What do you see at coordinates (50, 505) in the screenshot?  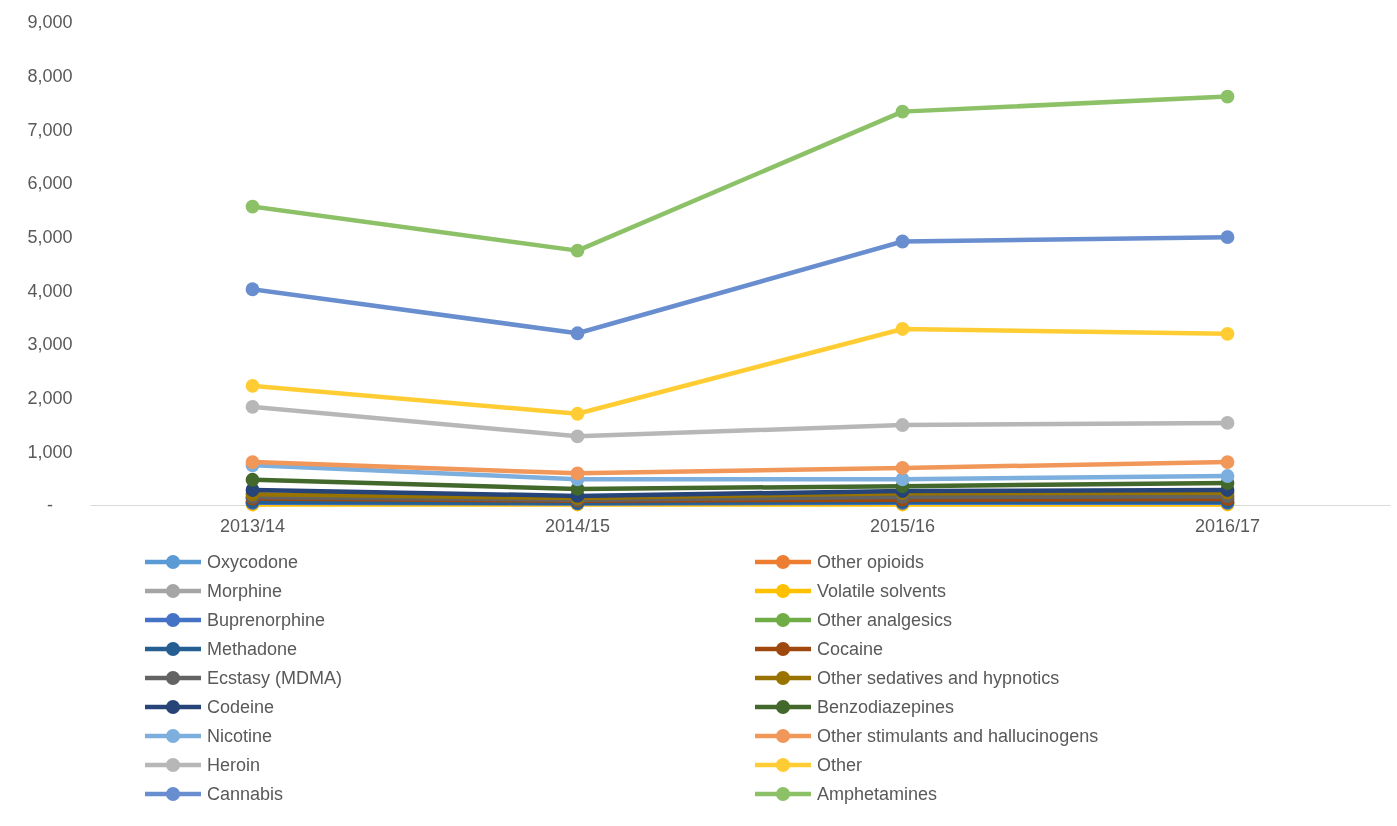 I see `y-tick-label: -` at bounding box center [50, 505].